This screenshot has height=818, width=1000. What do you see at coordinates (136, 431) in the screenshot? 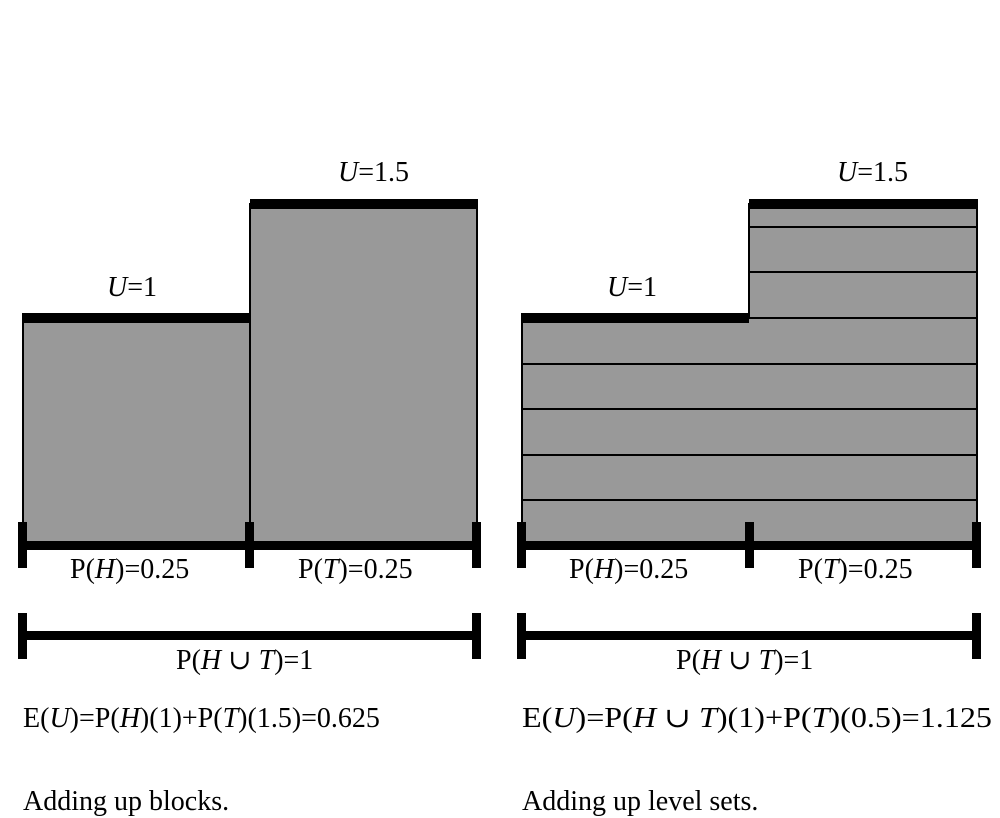
I see `block-heads` at bounding box center [136, 431].